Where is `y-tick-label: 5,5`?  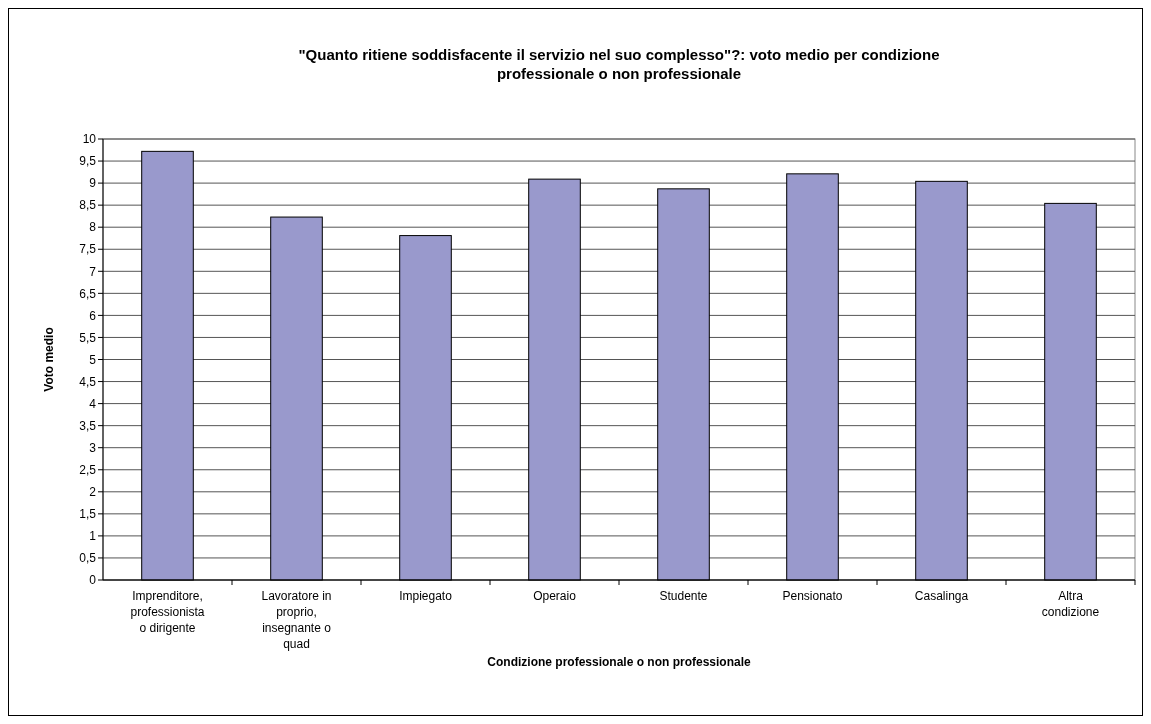
y-tick-label: 5,5 is located at coordinates (88, 337).